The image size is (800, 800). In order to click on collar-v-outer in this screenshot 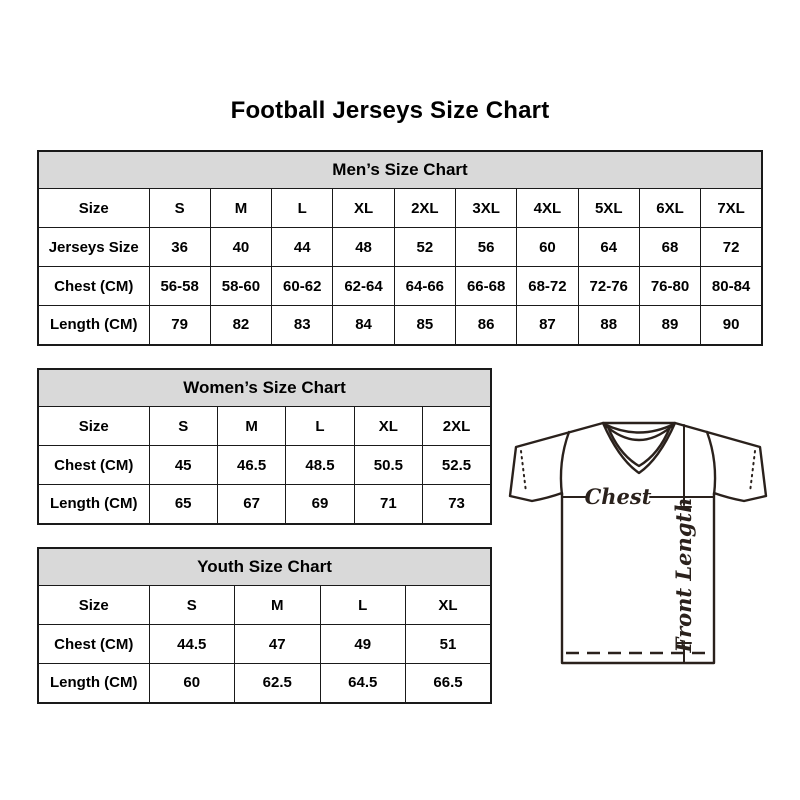, I will do `click(639, 448)`.